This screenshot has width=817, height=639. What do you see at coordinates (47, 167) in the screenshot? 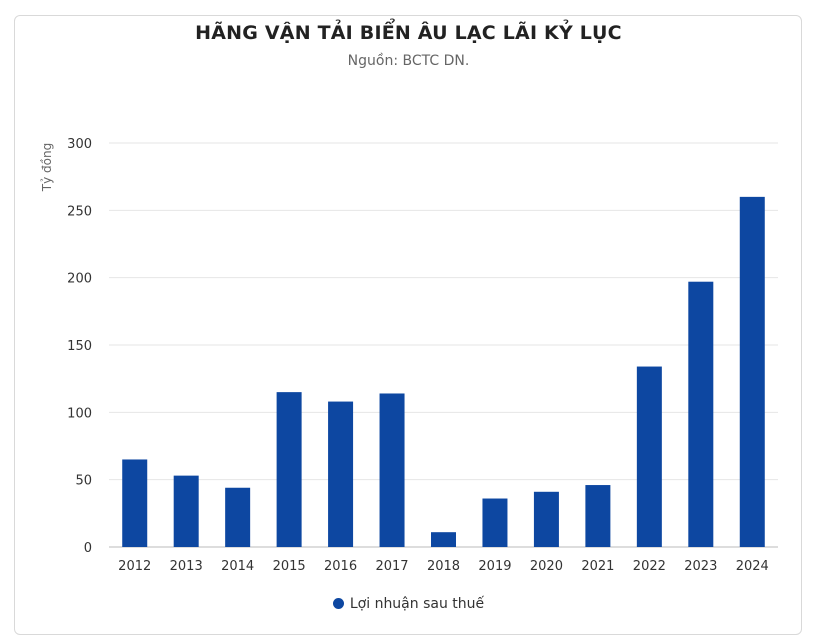
I see `y-axis-label: Tỷ đồng` at bounding box center [47, 167].